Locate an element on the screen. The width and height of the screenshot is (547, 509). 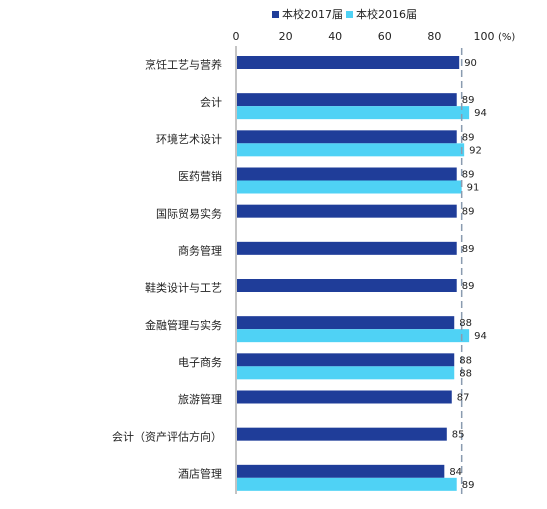
x-tick-label-3: 60 is located at coordinates (385, 36).